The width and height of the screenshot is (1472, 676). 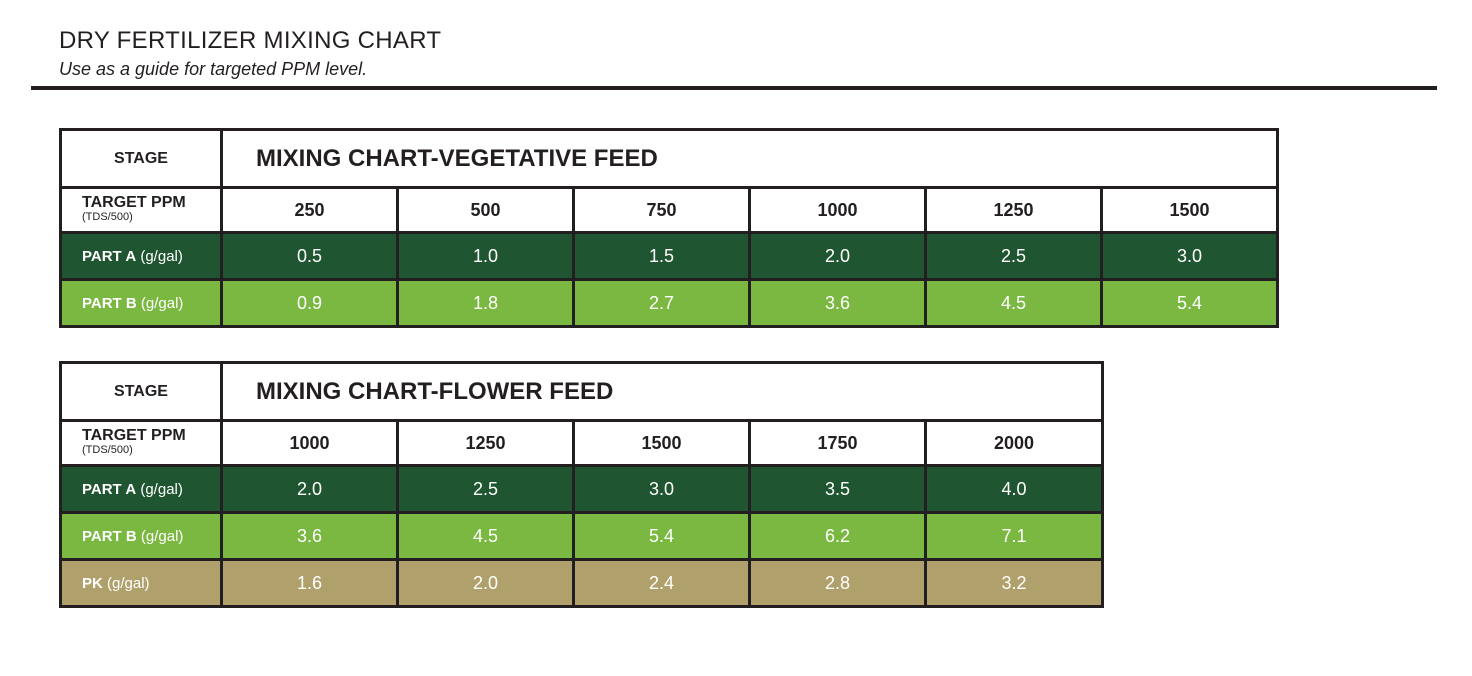 What do you see at coordinates (661, 583) in the screenshot?
I see `value-cell: 2.4` at bounding box center [661, 583].